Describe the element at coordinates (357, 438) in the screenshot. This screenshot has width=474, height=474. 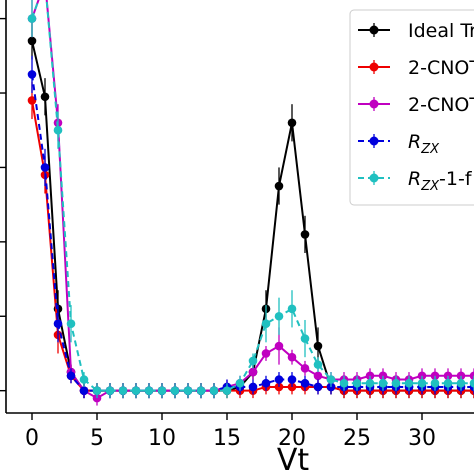
I see `x-tick-label: 25` at that location.